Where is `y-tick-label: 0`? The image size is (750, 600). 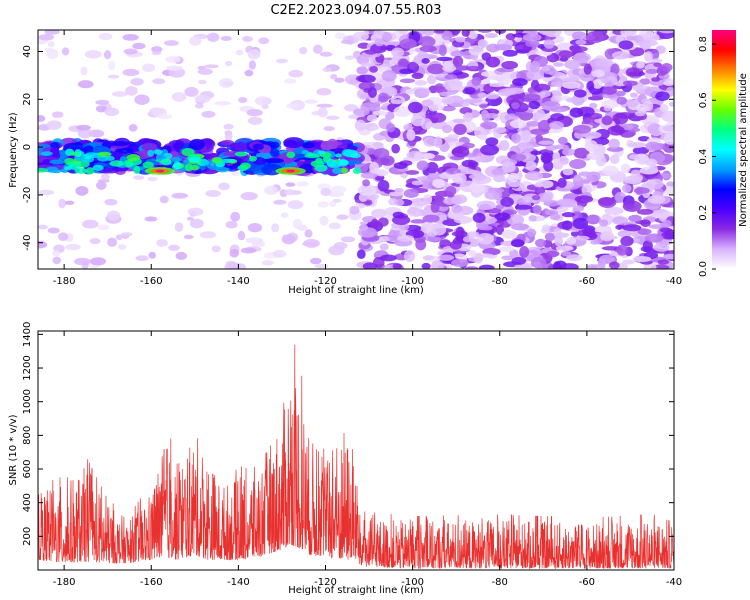
y-tick-label: 0 is located at coordinates (27, 147).